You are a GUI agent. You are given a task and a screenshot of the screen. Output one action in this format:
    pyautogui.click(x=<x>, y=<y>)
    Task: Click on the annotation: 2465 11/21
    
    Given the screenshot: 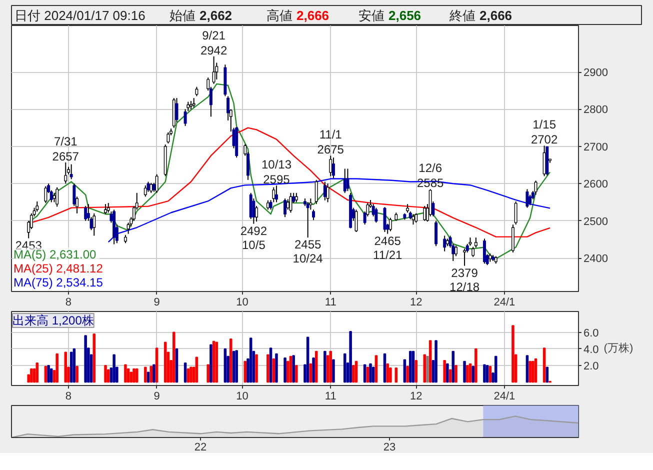 What is the action you would take?
    pyautogui.click(x=387, y=248)
    